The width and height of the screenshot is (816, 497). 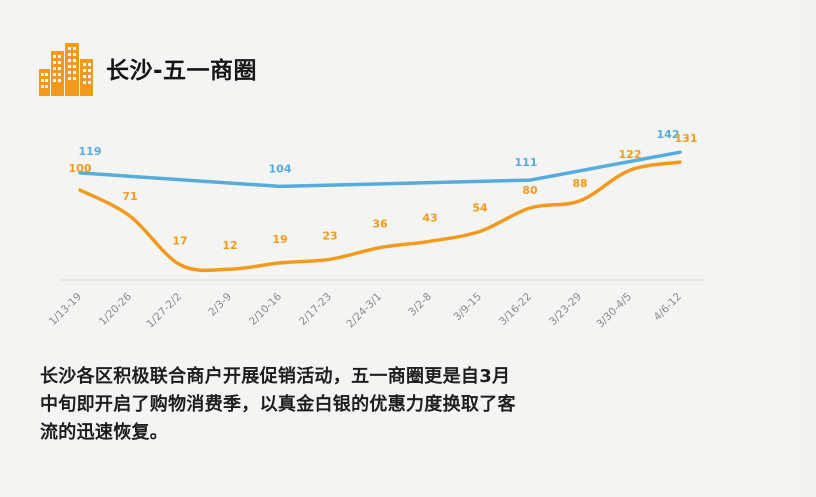 I want to click on data-label: 122, so click(x=630, y=154).